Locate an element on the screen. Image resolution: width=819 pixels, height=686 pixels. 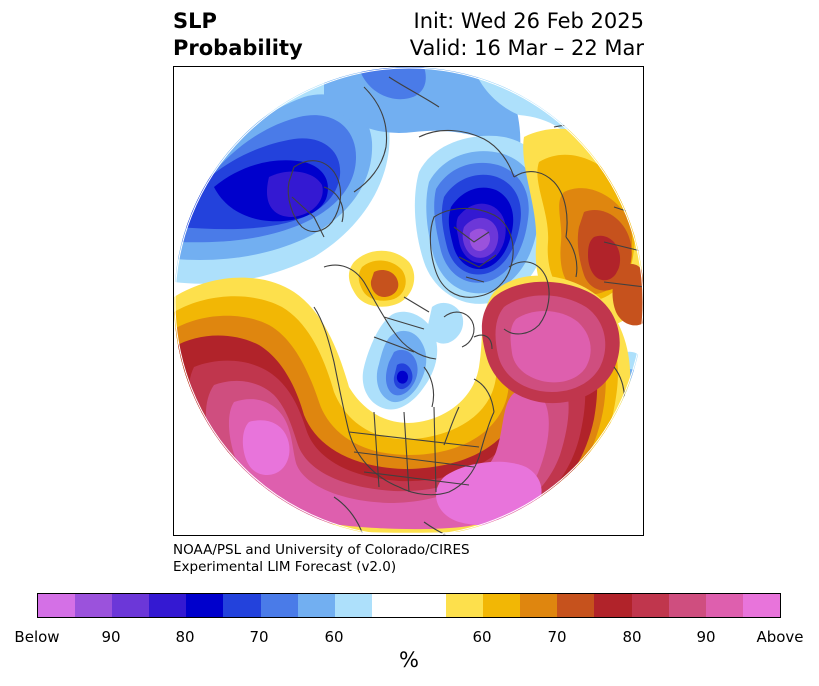
colorbar-unit: % is located at coordinates (409, 660).